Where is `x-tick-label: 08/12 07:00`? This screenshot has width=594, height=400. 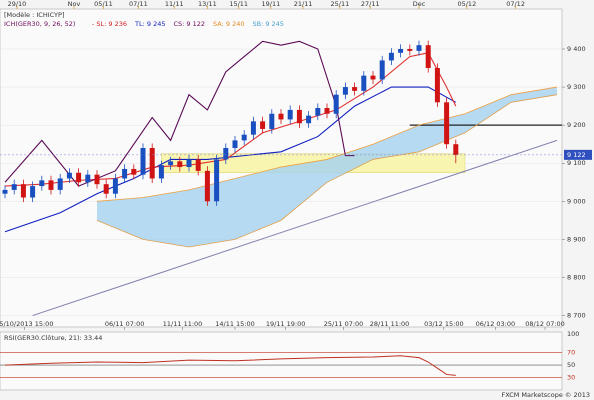 x-tick-label: 08/12 07:00 is located at coordinates (545, 324).